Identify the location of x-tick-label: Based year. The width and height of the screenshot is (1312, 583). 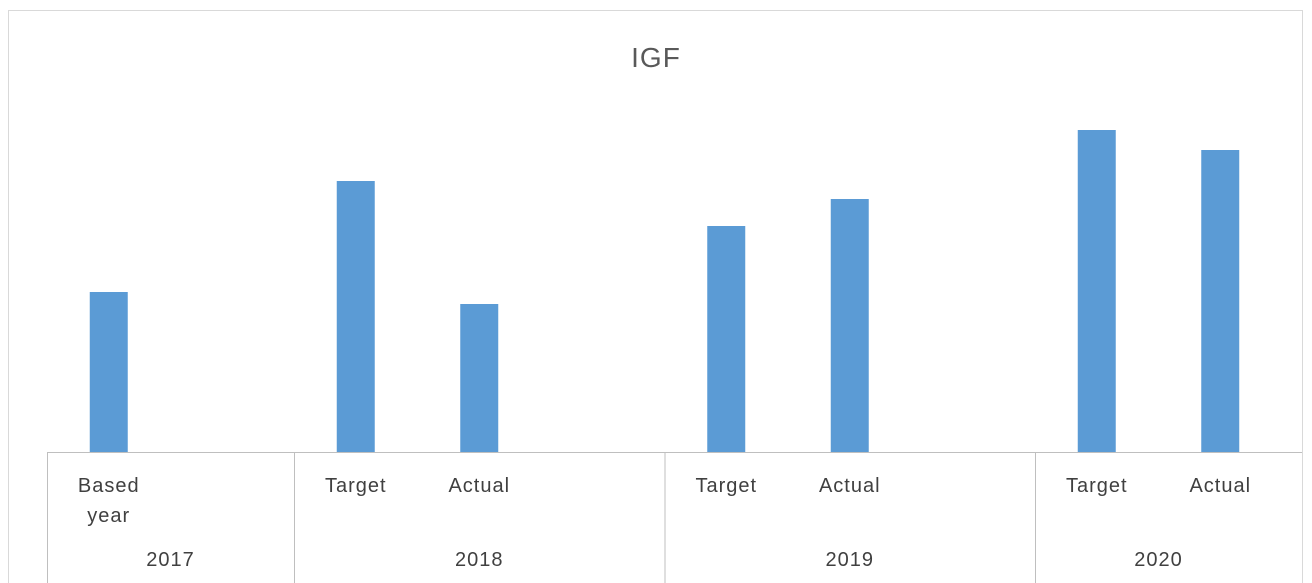
(108, 501).